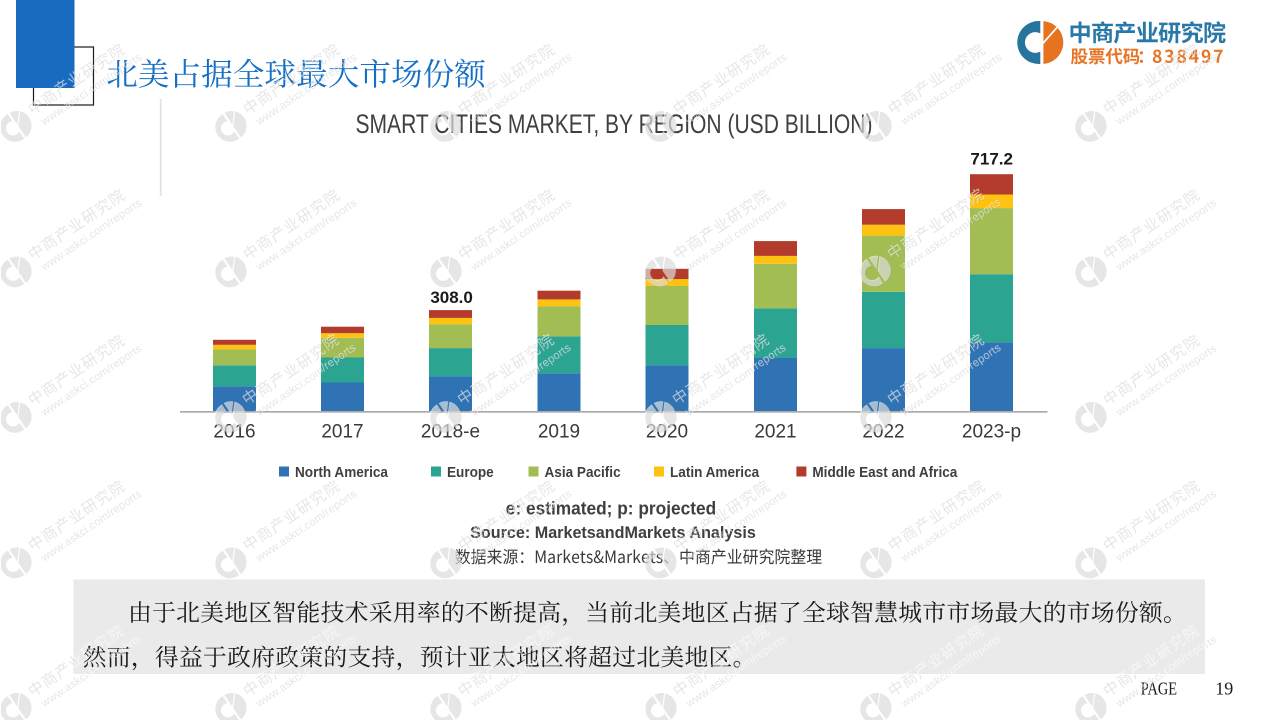 This screenshot has width=1280, height=720. Describe the element at coordinates (613, 532) in the screenshot. I see `svg-text:Source: MarketsandMarkets Anal: Source: MarketsandMarkets Analysis` at that location.